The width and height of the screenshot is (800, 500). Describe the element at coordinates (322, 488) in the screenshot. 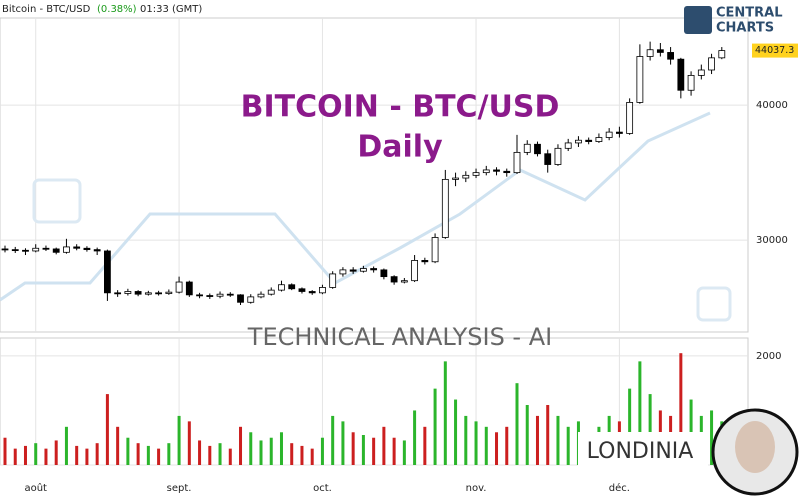

I see `x-tick-label: oct.` at that location.